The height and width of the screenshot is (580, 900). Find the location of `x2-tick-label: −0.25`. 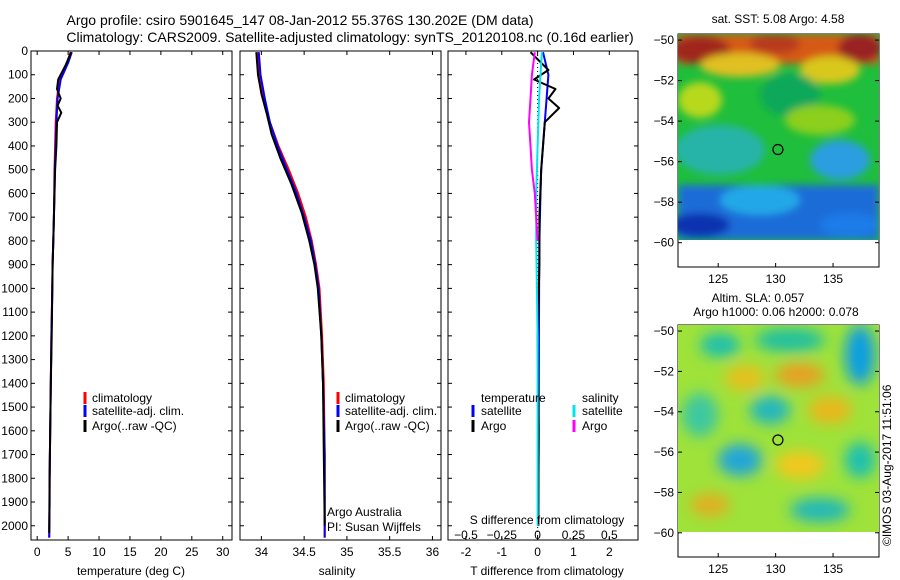

x2-tick-label: −0.25 is located at coordinates (502, 535).